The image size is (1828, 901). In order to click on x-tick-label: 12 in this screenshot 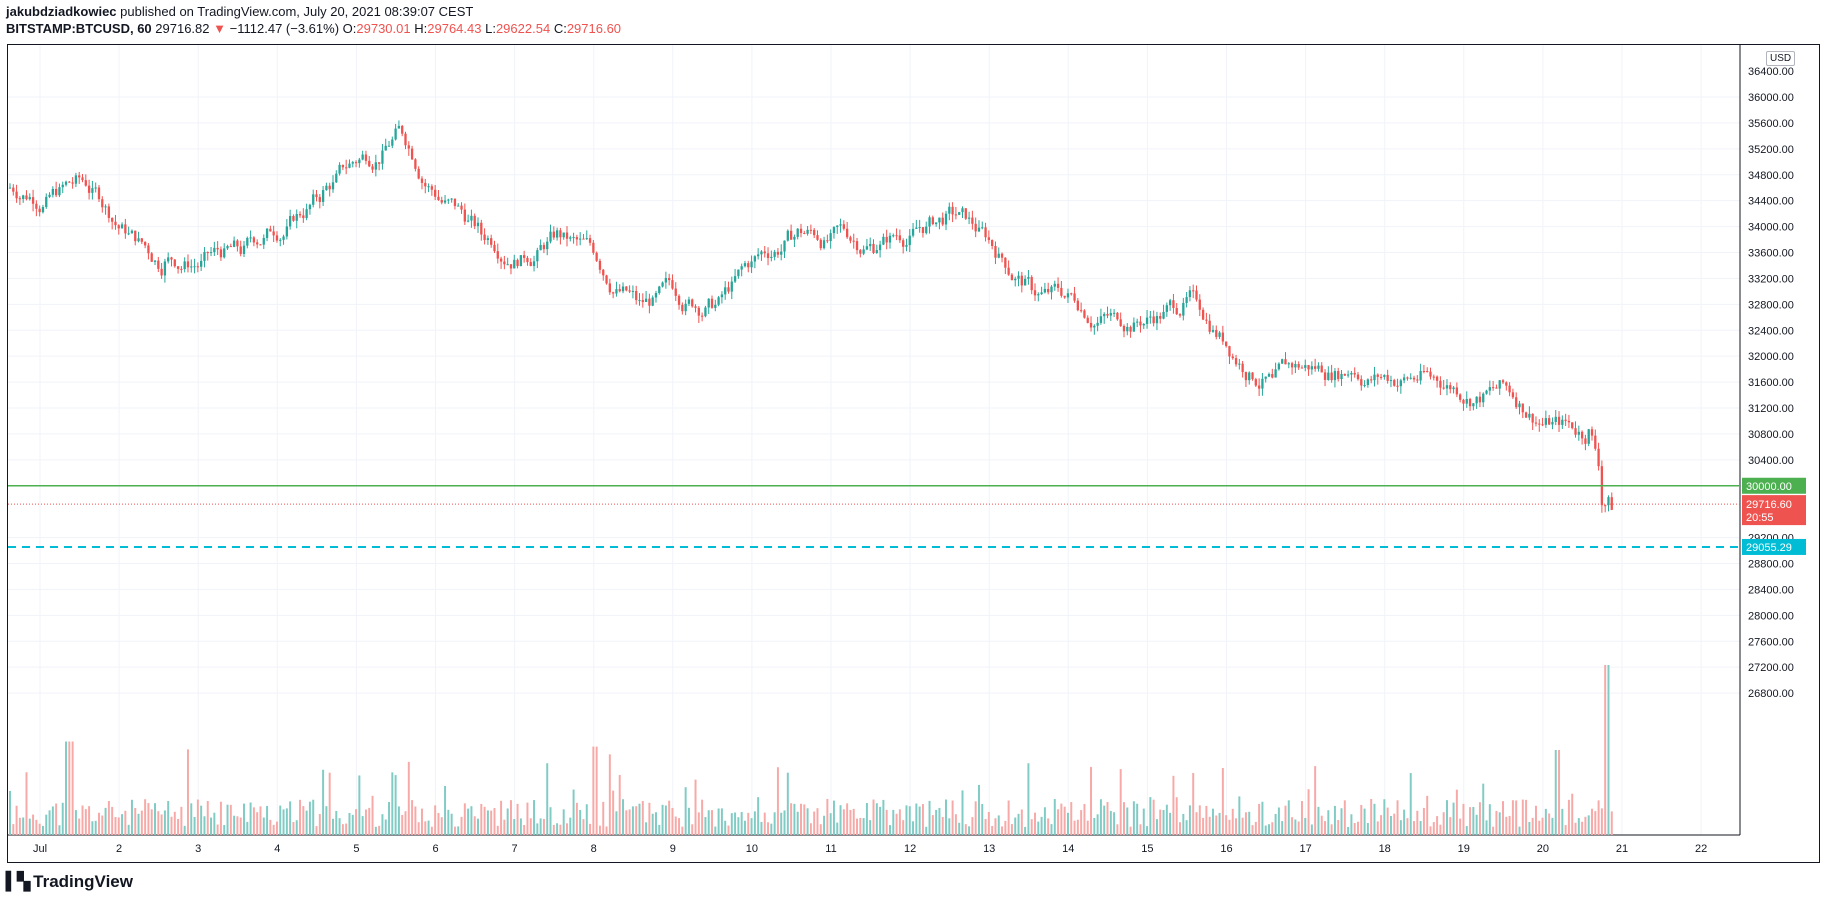, I will do `click(910, 849)`.